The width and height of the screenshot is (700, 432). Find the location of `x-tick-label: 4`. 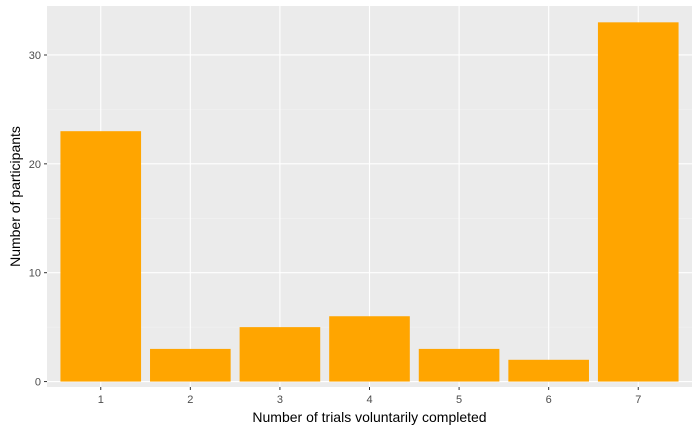

x-tick-label: 4 is located at coordinates (369, 400).